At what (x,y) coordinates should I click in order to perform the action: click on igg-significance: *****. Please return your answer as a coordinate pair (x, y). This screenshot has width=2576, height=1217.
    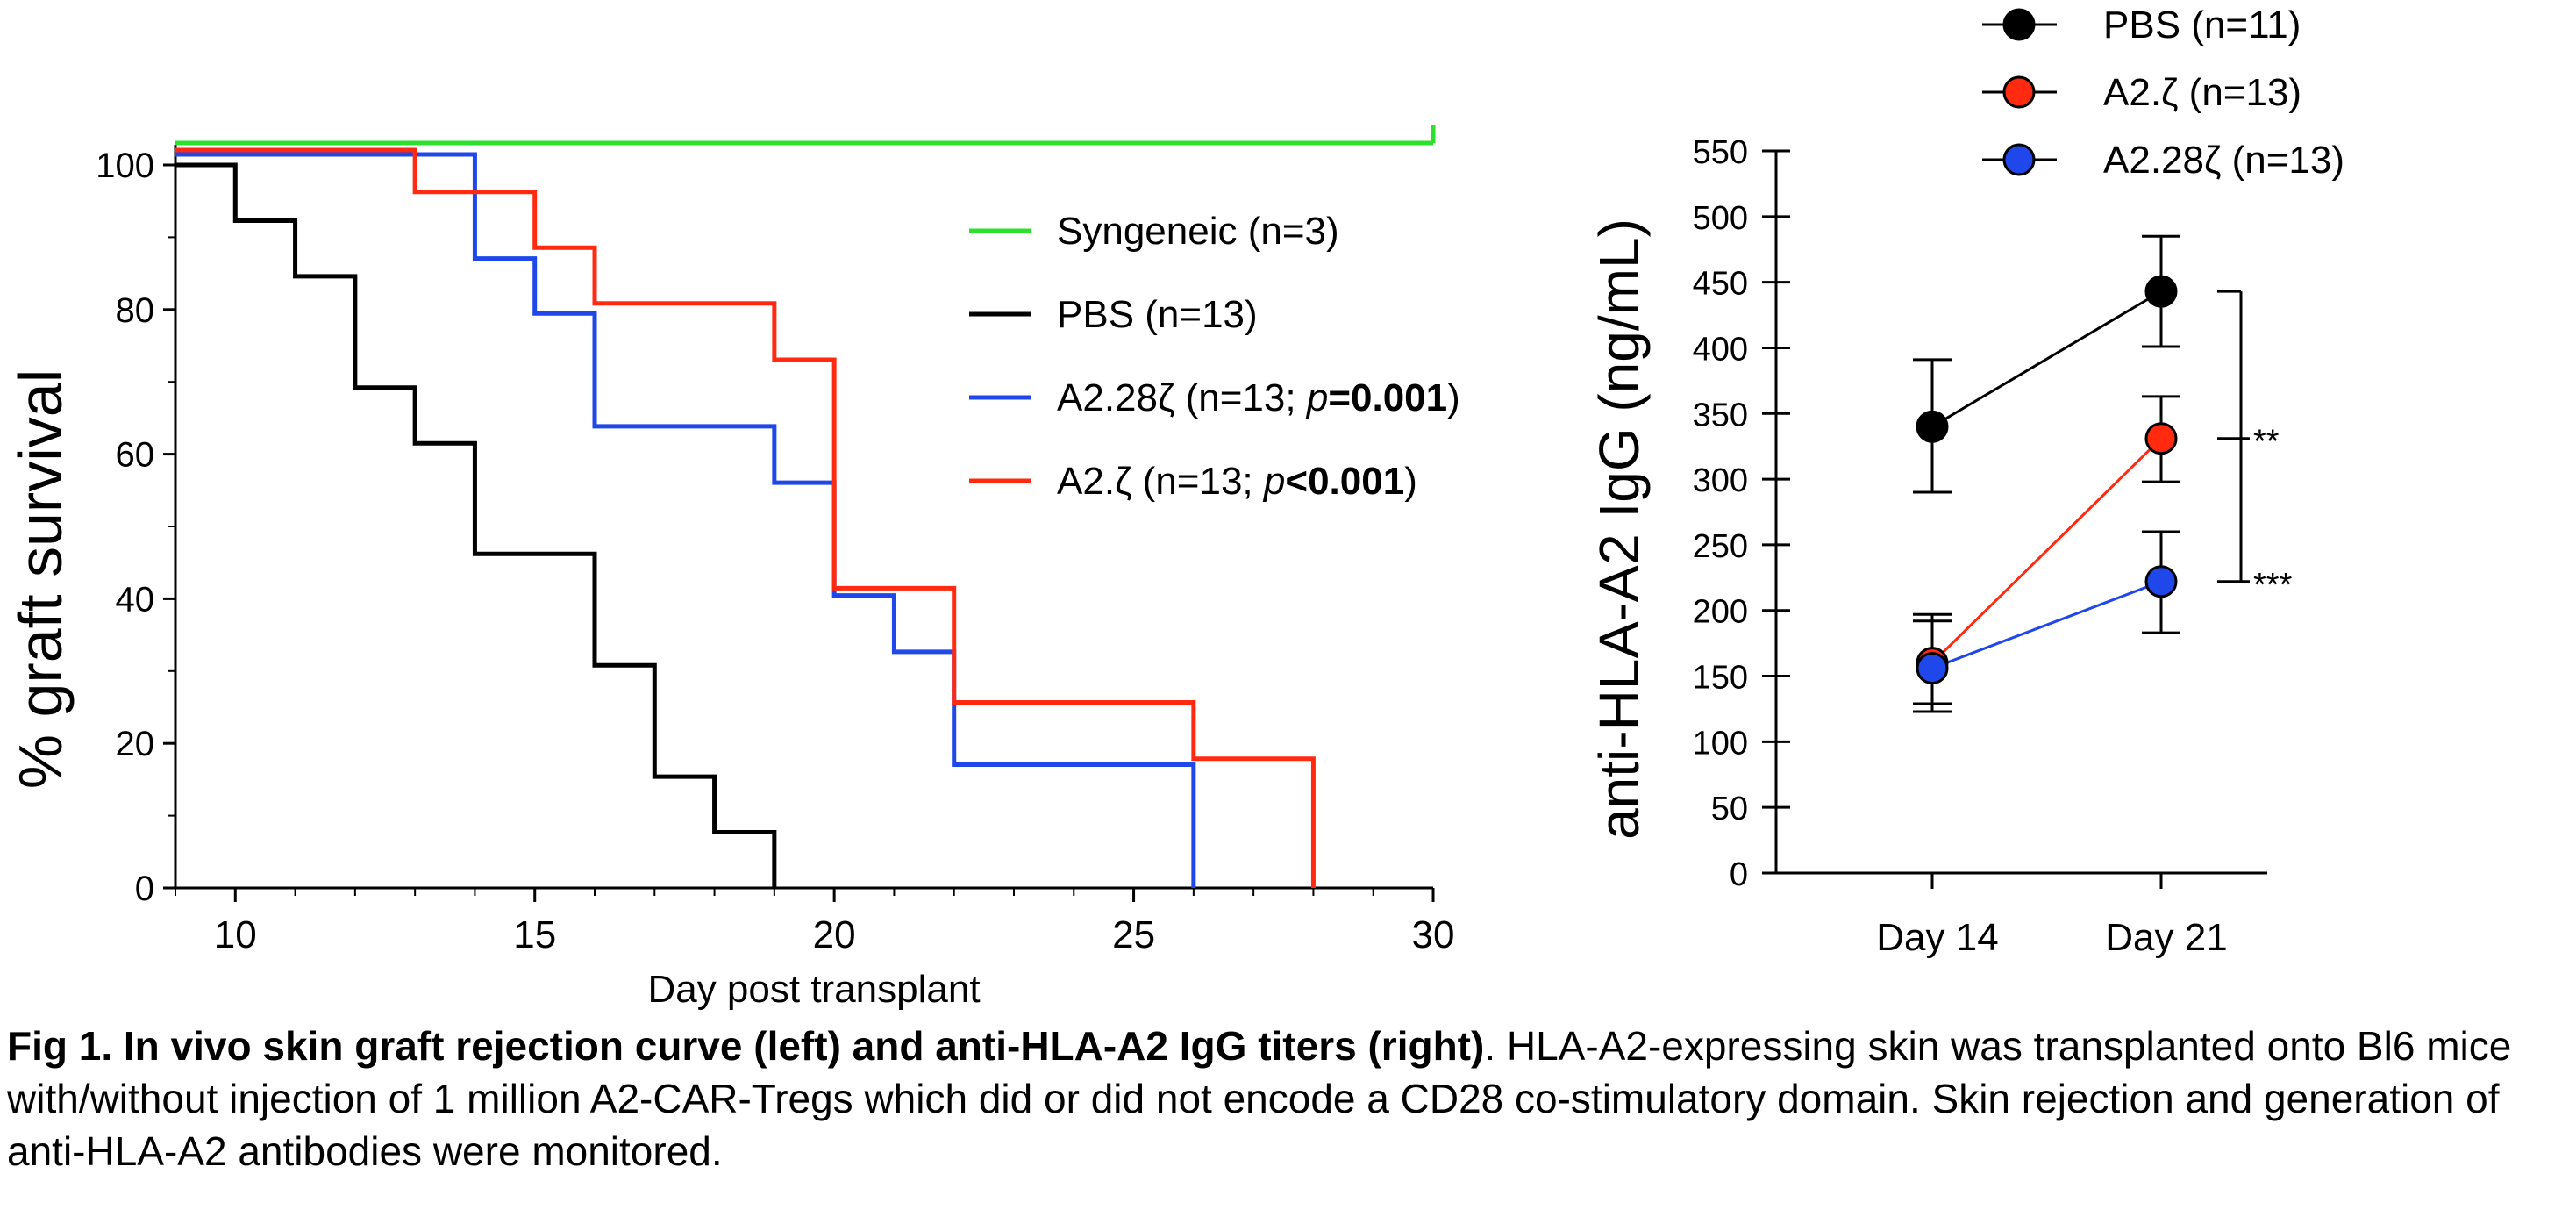
    Looking at the image, I should click on (2255, 447).